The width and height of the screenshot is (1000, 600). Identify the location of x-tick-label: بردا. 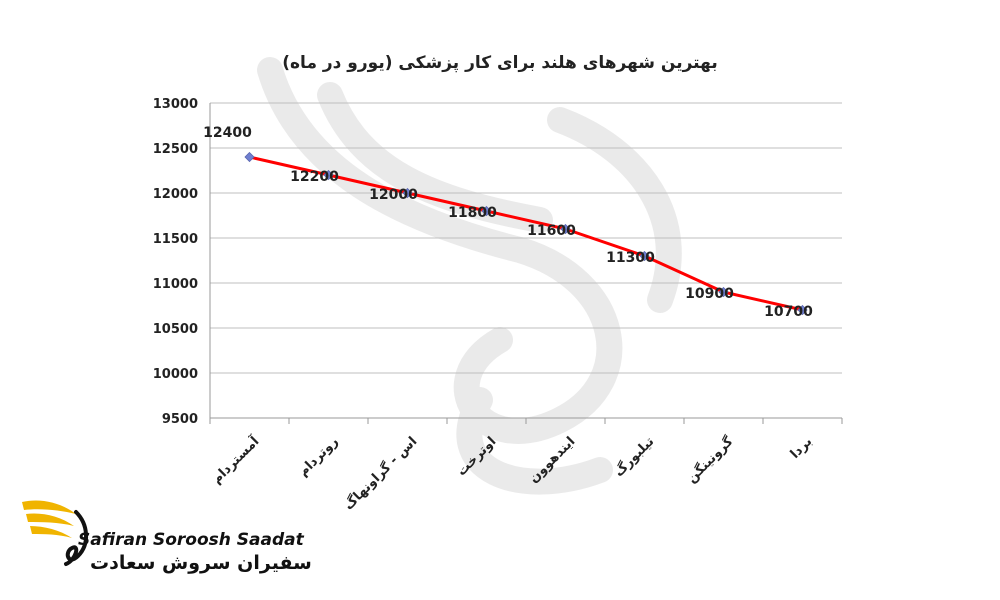
(802, 448).